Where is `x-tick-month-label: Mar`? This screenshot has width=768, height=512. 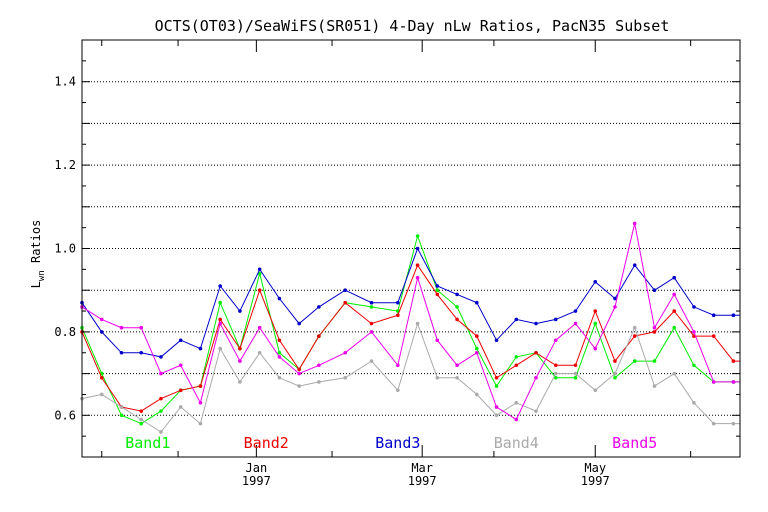
x-tick-month-label: Mar is located at coordinates (422, 468).